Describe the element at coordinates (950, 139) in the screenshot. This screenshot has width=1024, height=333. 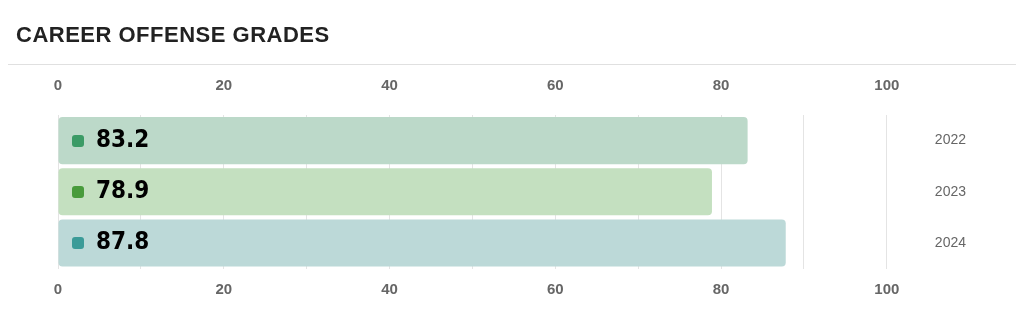
I see `y-tick-label: 2022` at that location.